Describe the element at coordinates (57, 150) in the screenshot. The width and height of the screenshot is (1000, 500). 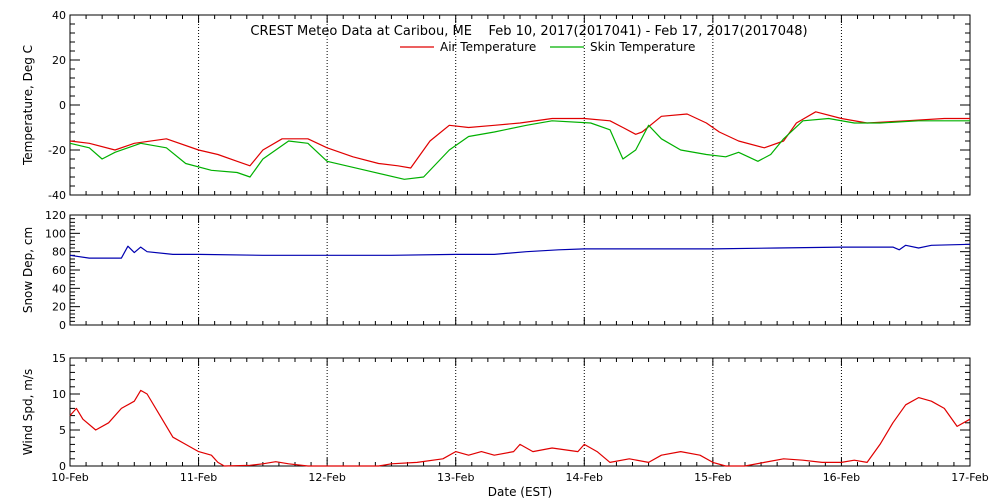
I see `y-tick-label: -20` at that location.